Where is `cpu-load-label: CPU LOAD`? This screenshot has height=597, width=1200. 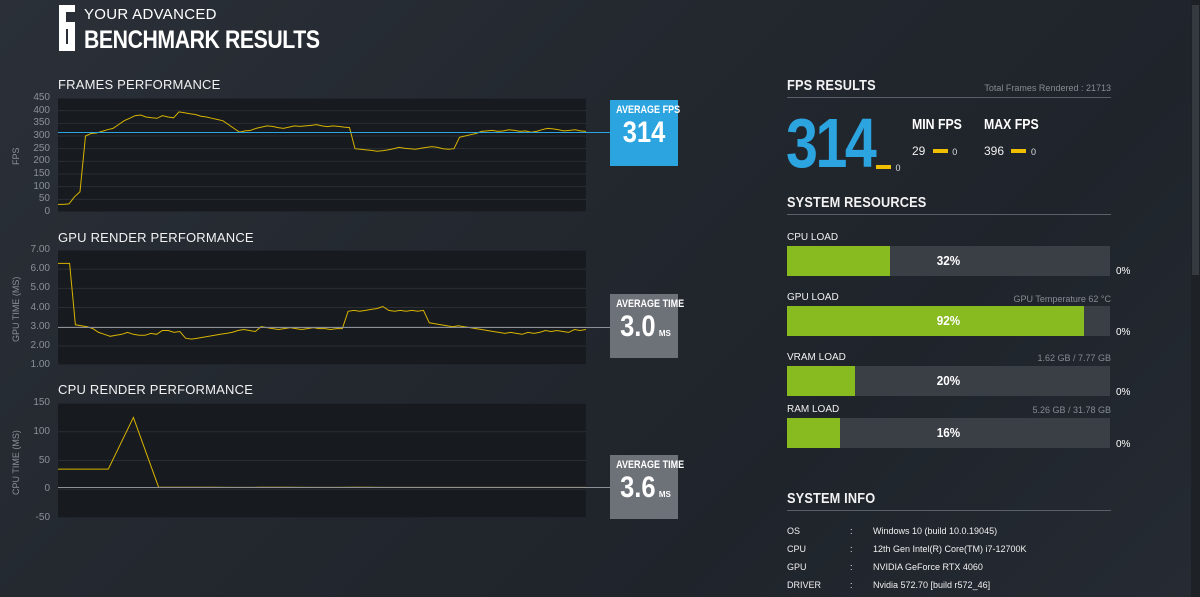
cpu-load-label: CPU LOAD is located at coordinates (813, 237).